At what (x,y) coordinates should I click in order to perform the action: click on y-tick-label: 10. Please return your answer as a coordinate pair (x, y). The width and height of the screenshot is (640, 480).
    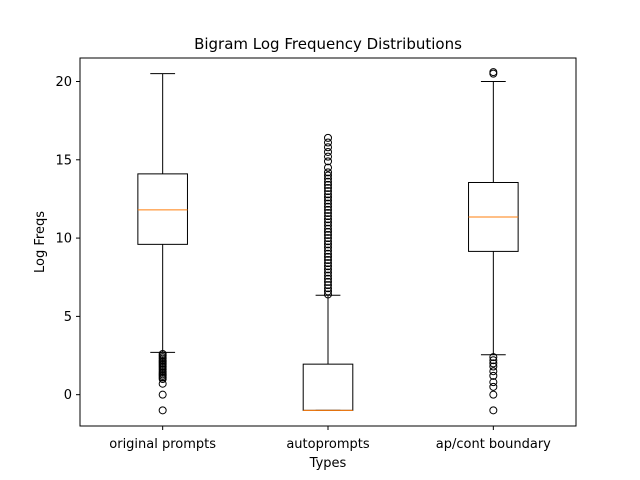
    Looking at the image, I should click on (63, 239).